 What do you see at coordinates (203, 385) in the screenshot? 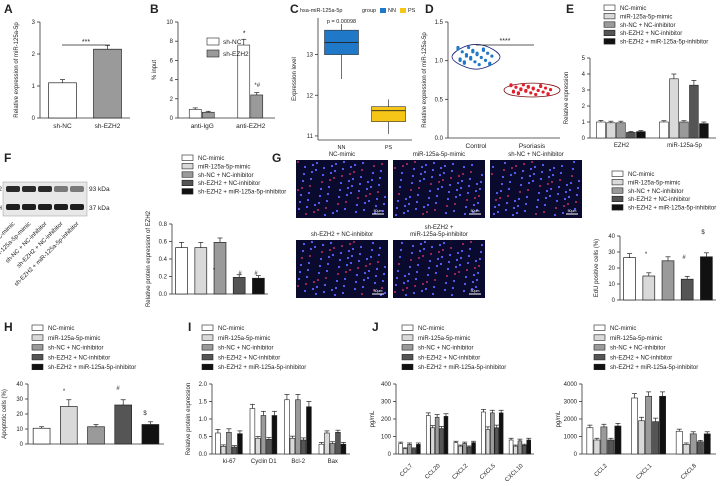
I see `chart-i-ytick-label: 2.0` at bounding box center [203, 385].